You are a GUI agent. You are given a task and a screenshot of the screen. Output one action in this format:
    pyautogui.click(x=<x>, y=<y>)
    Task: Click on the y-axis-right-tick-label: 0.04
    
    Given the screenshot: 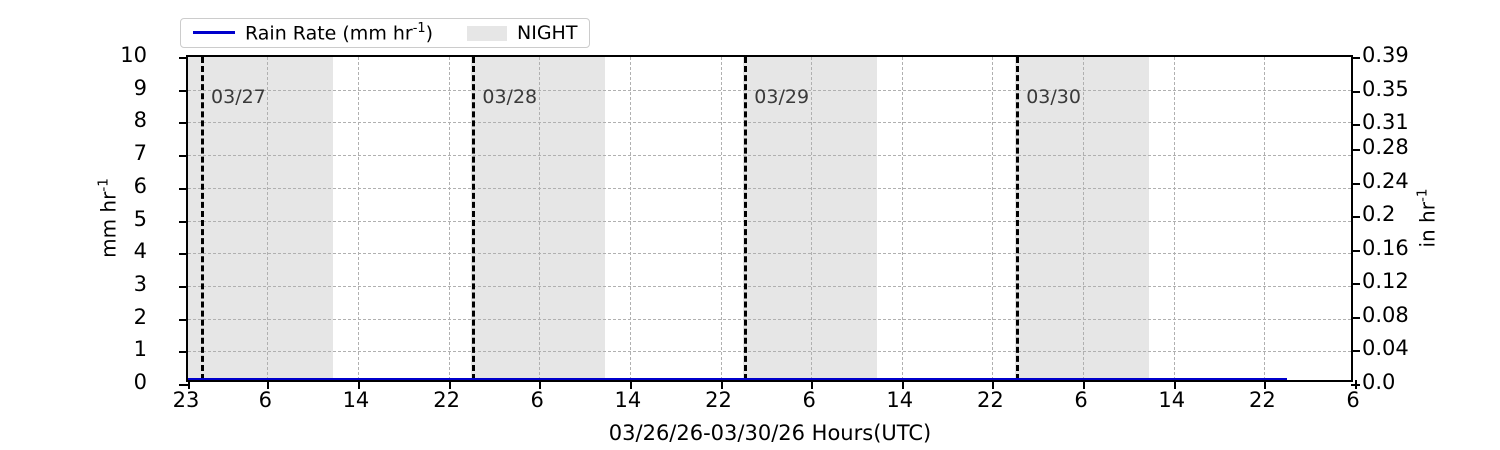 What is the action you would take?
    pyautogui.click(x=1385, y=348)
    